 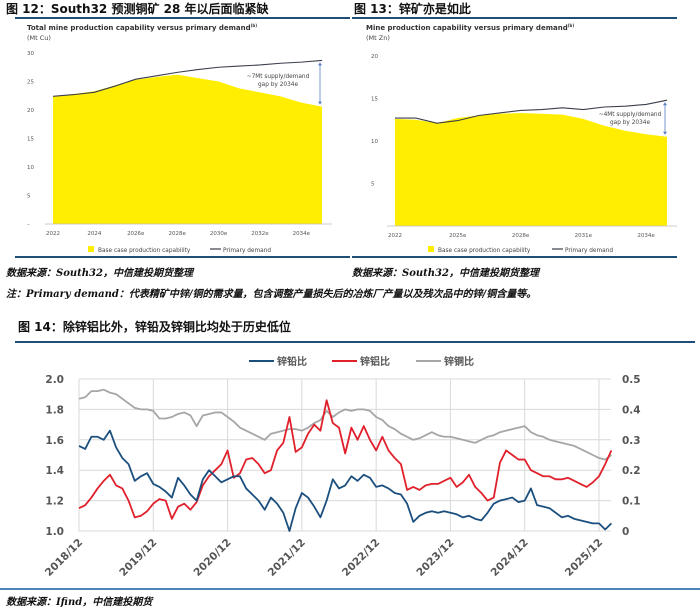 What do you see at coordinates (278, 77) in the screenshot?
I see `gap-annotation: ~7Mt supply/demand` at bounding box center [278, 77].